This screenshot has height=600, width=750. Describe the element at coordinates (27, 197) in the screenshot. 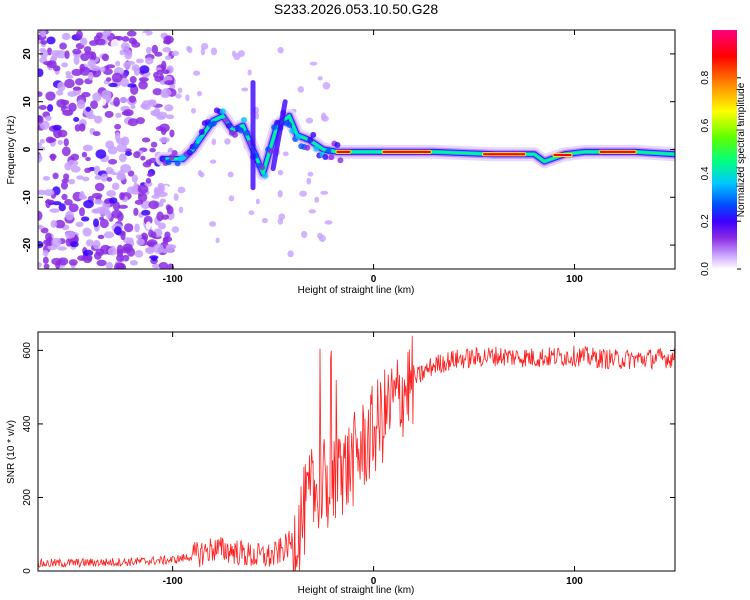

I see `y-tick-label: -10` at that location.